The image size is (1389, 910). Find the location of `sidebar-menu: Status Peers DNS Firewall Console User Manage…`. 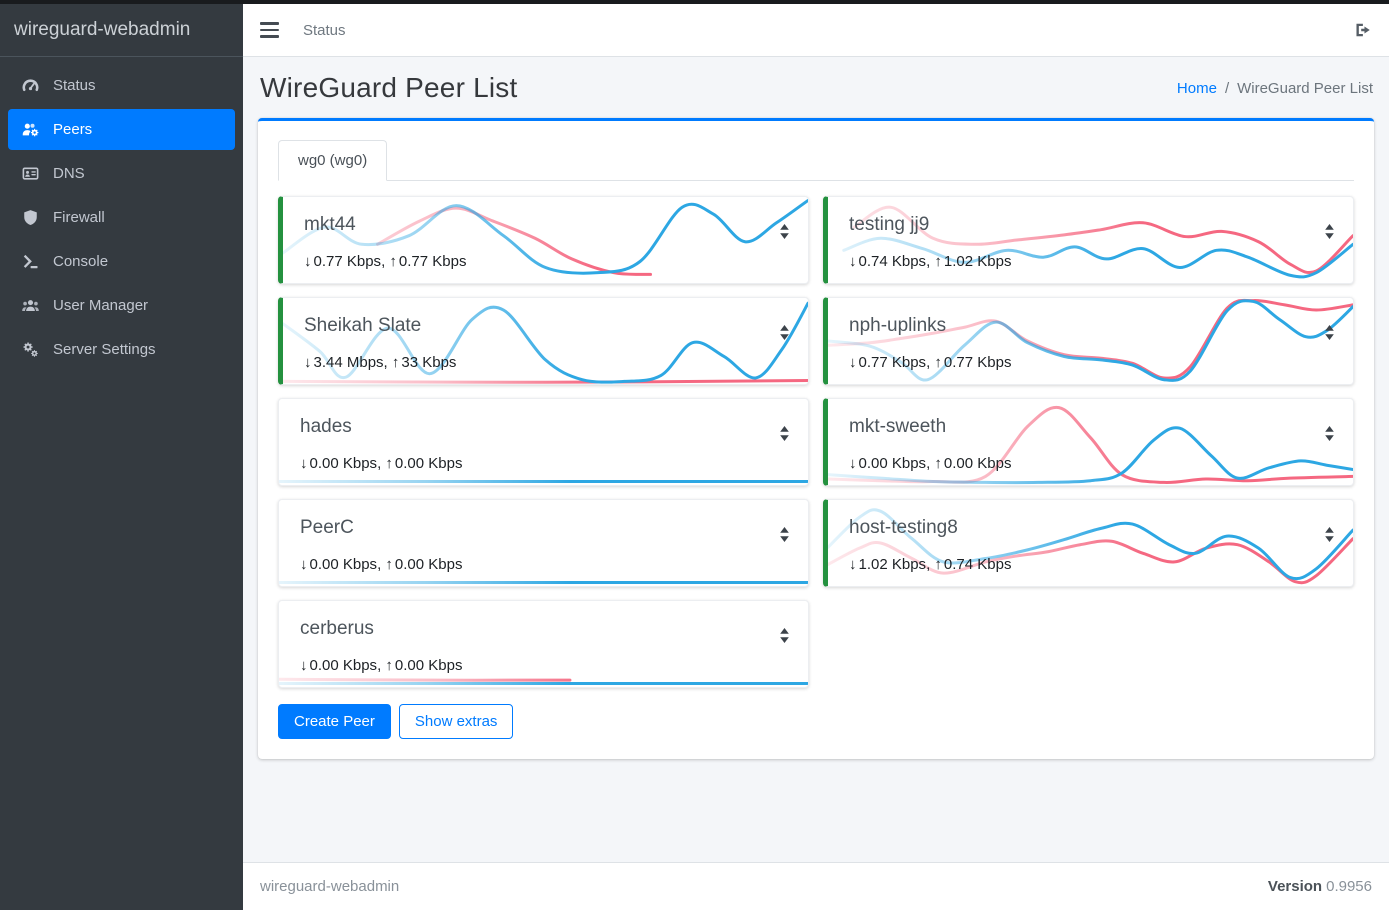

sidebar-menu: Status Peers DNS Firewall Console User Manage… is located at coordinates (121, 219).